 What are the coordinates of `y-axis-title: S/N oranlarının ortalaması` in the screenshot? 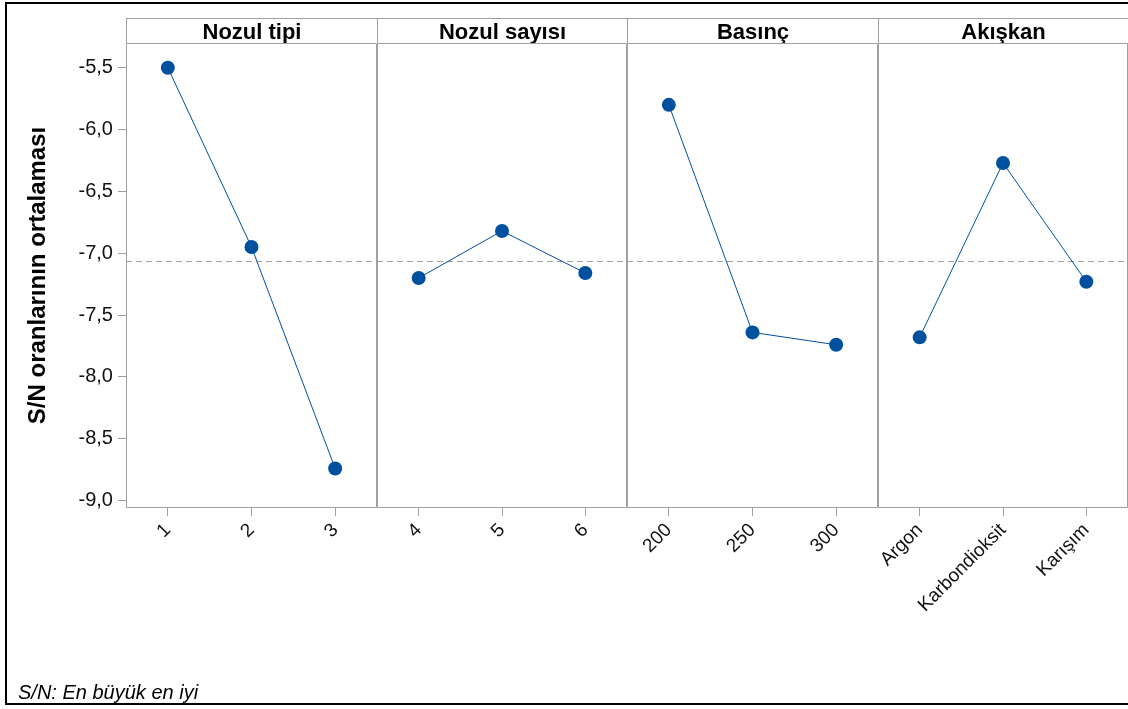 It's located at (37, 275).